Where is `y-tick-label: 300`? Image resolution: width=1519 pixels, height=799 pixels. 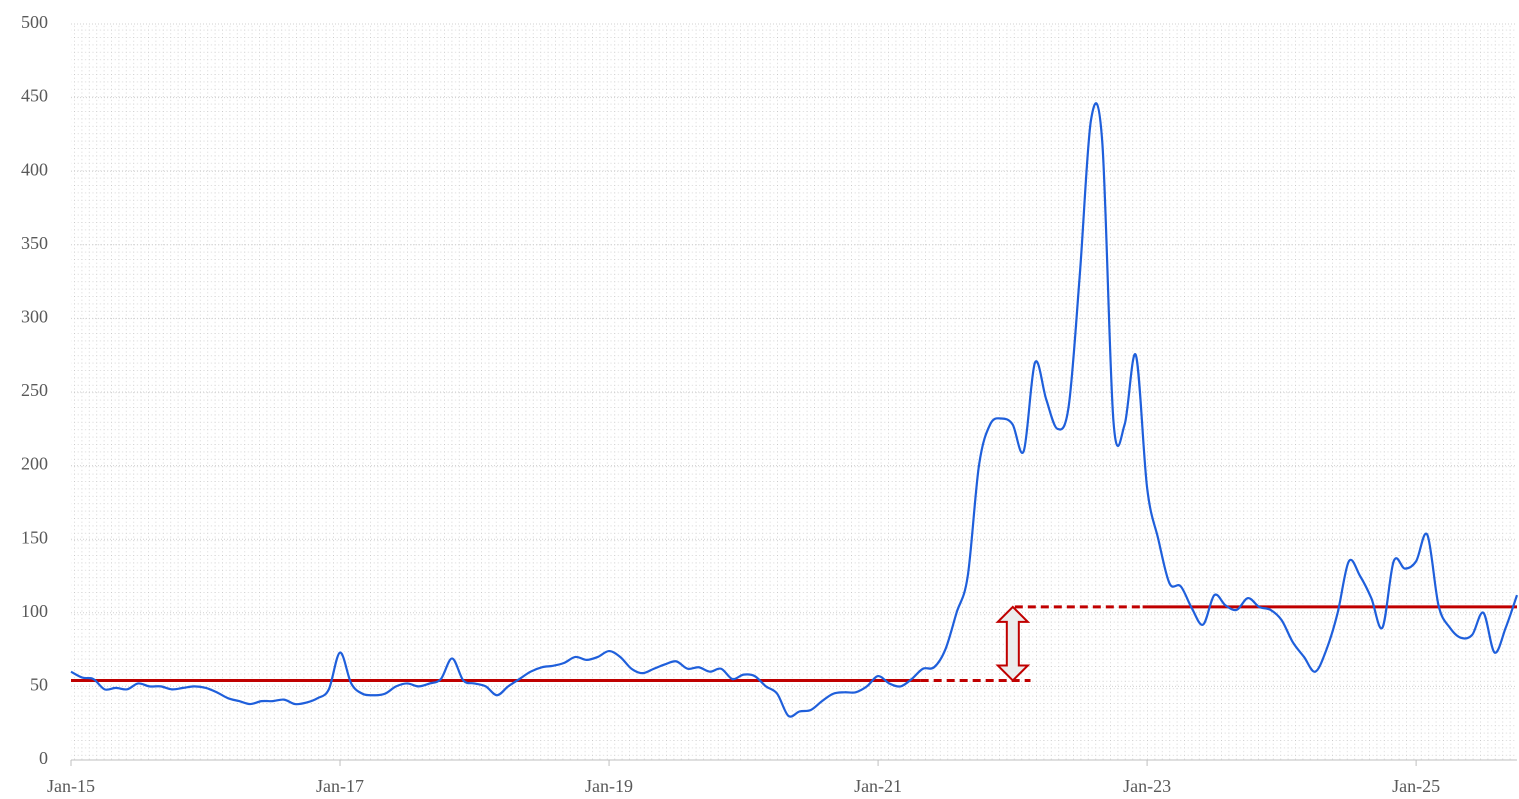
y-tick-label: 300 is located at coordinates (34, 317).